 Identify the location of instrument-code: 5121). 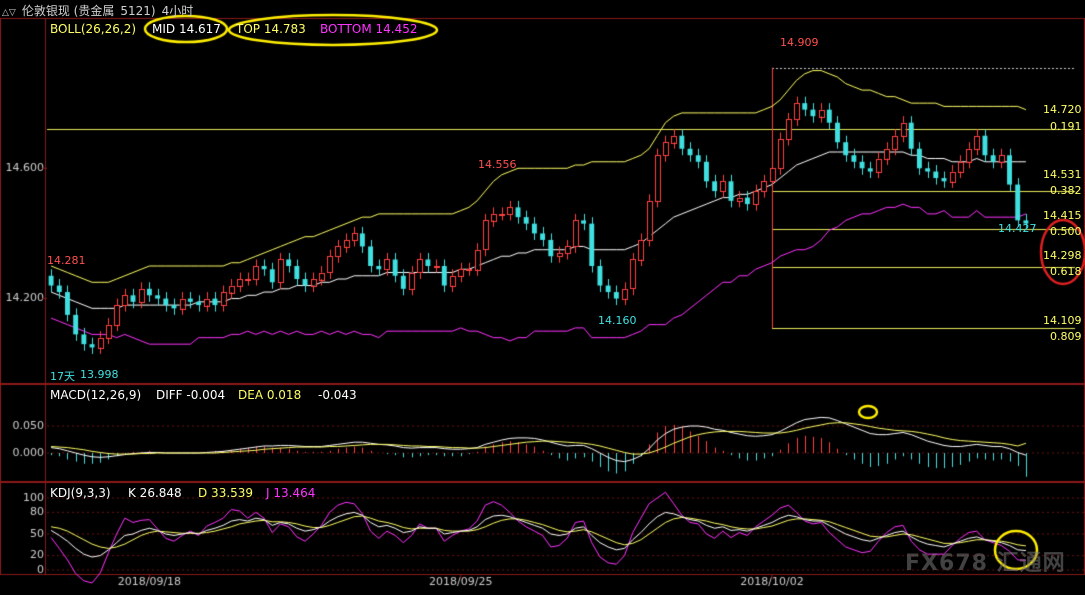
(138, 11).